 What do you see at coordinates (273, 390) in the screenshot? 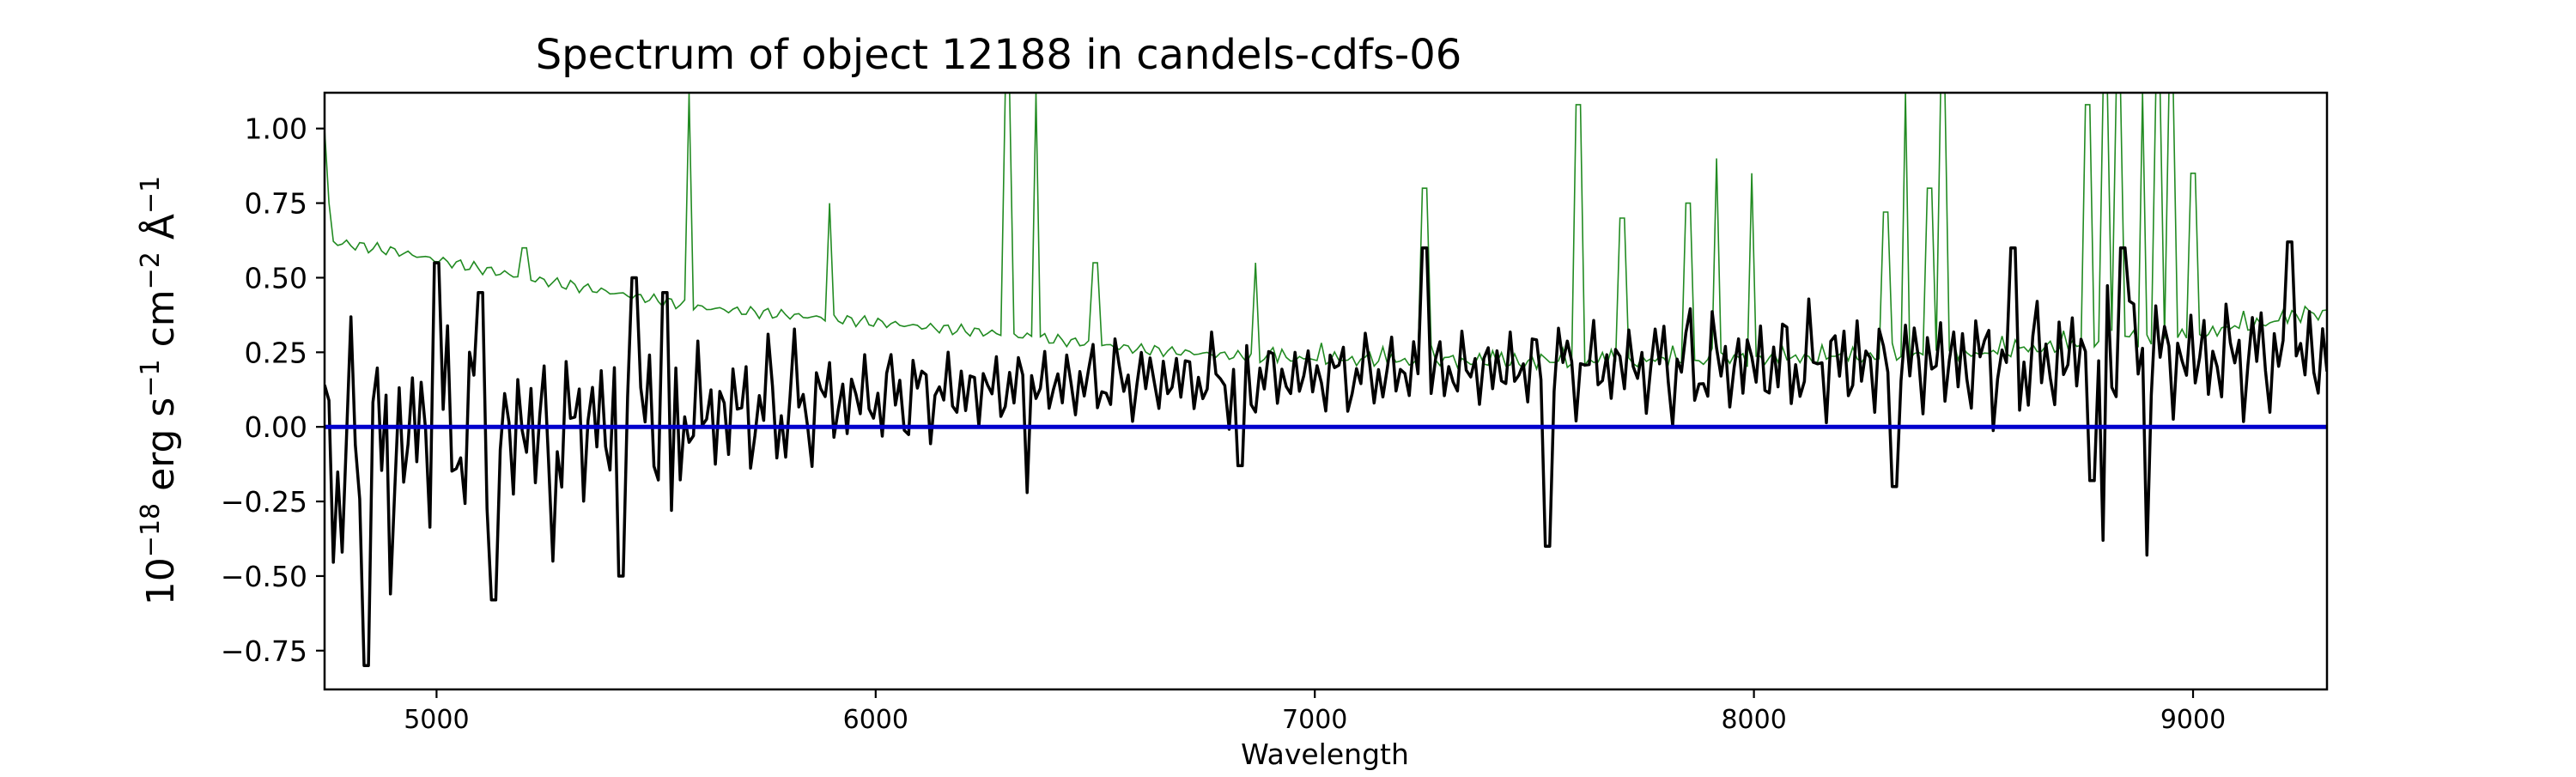
I see `y-axis: 1.00 0.75 0.50 0.25 0.00 −0.25 −0.50 −0.75` at bounding box center [273, 390].